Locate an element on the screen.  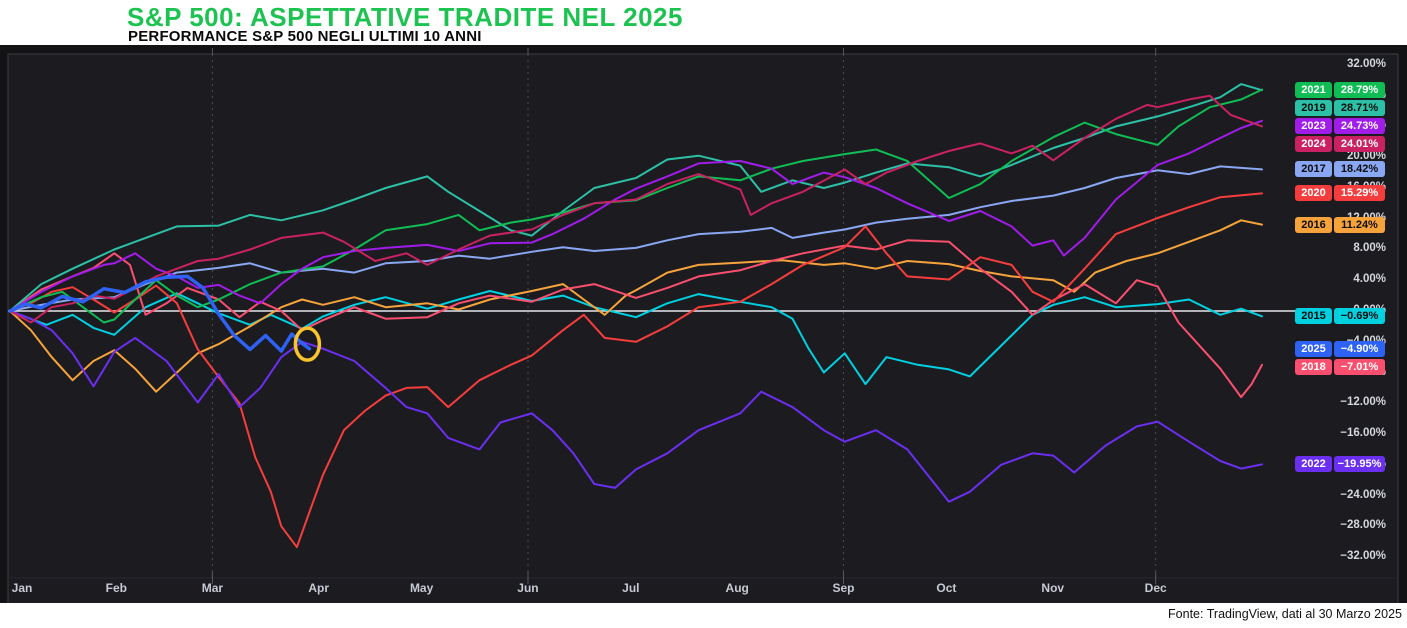
x-axis-month-label: Jun is located at coordinates (528, 588).